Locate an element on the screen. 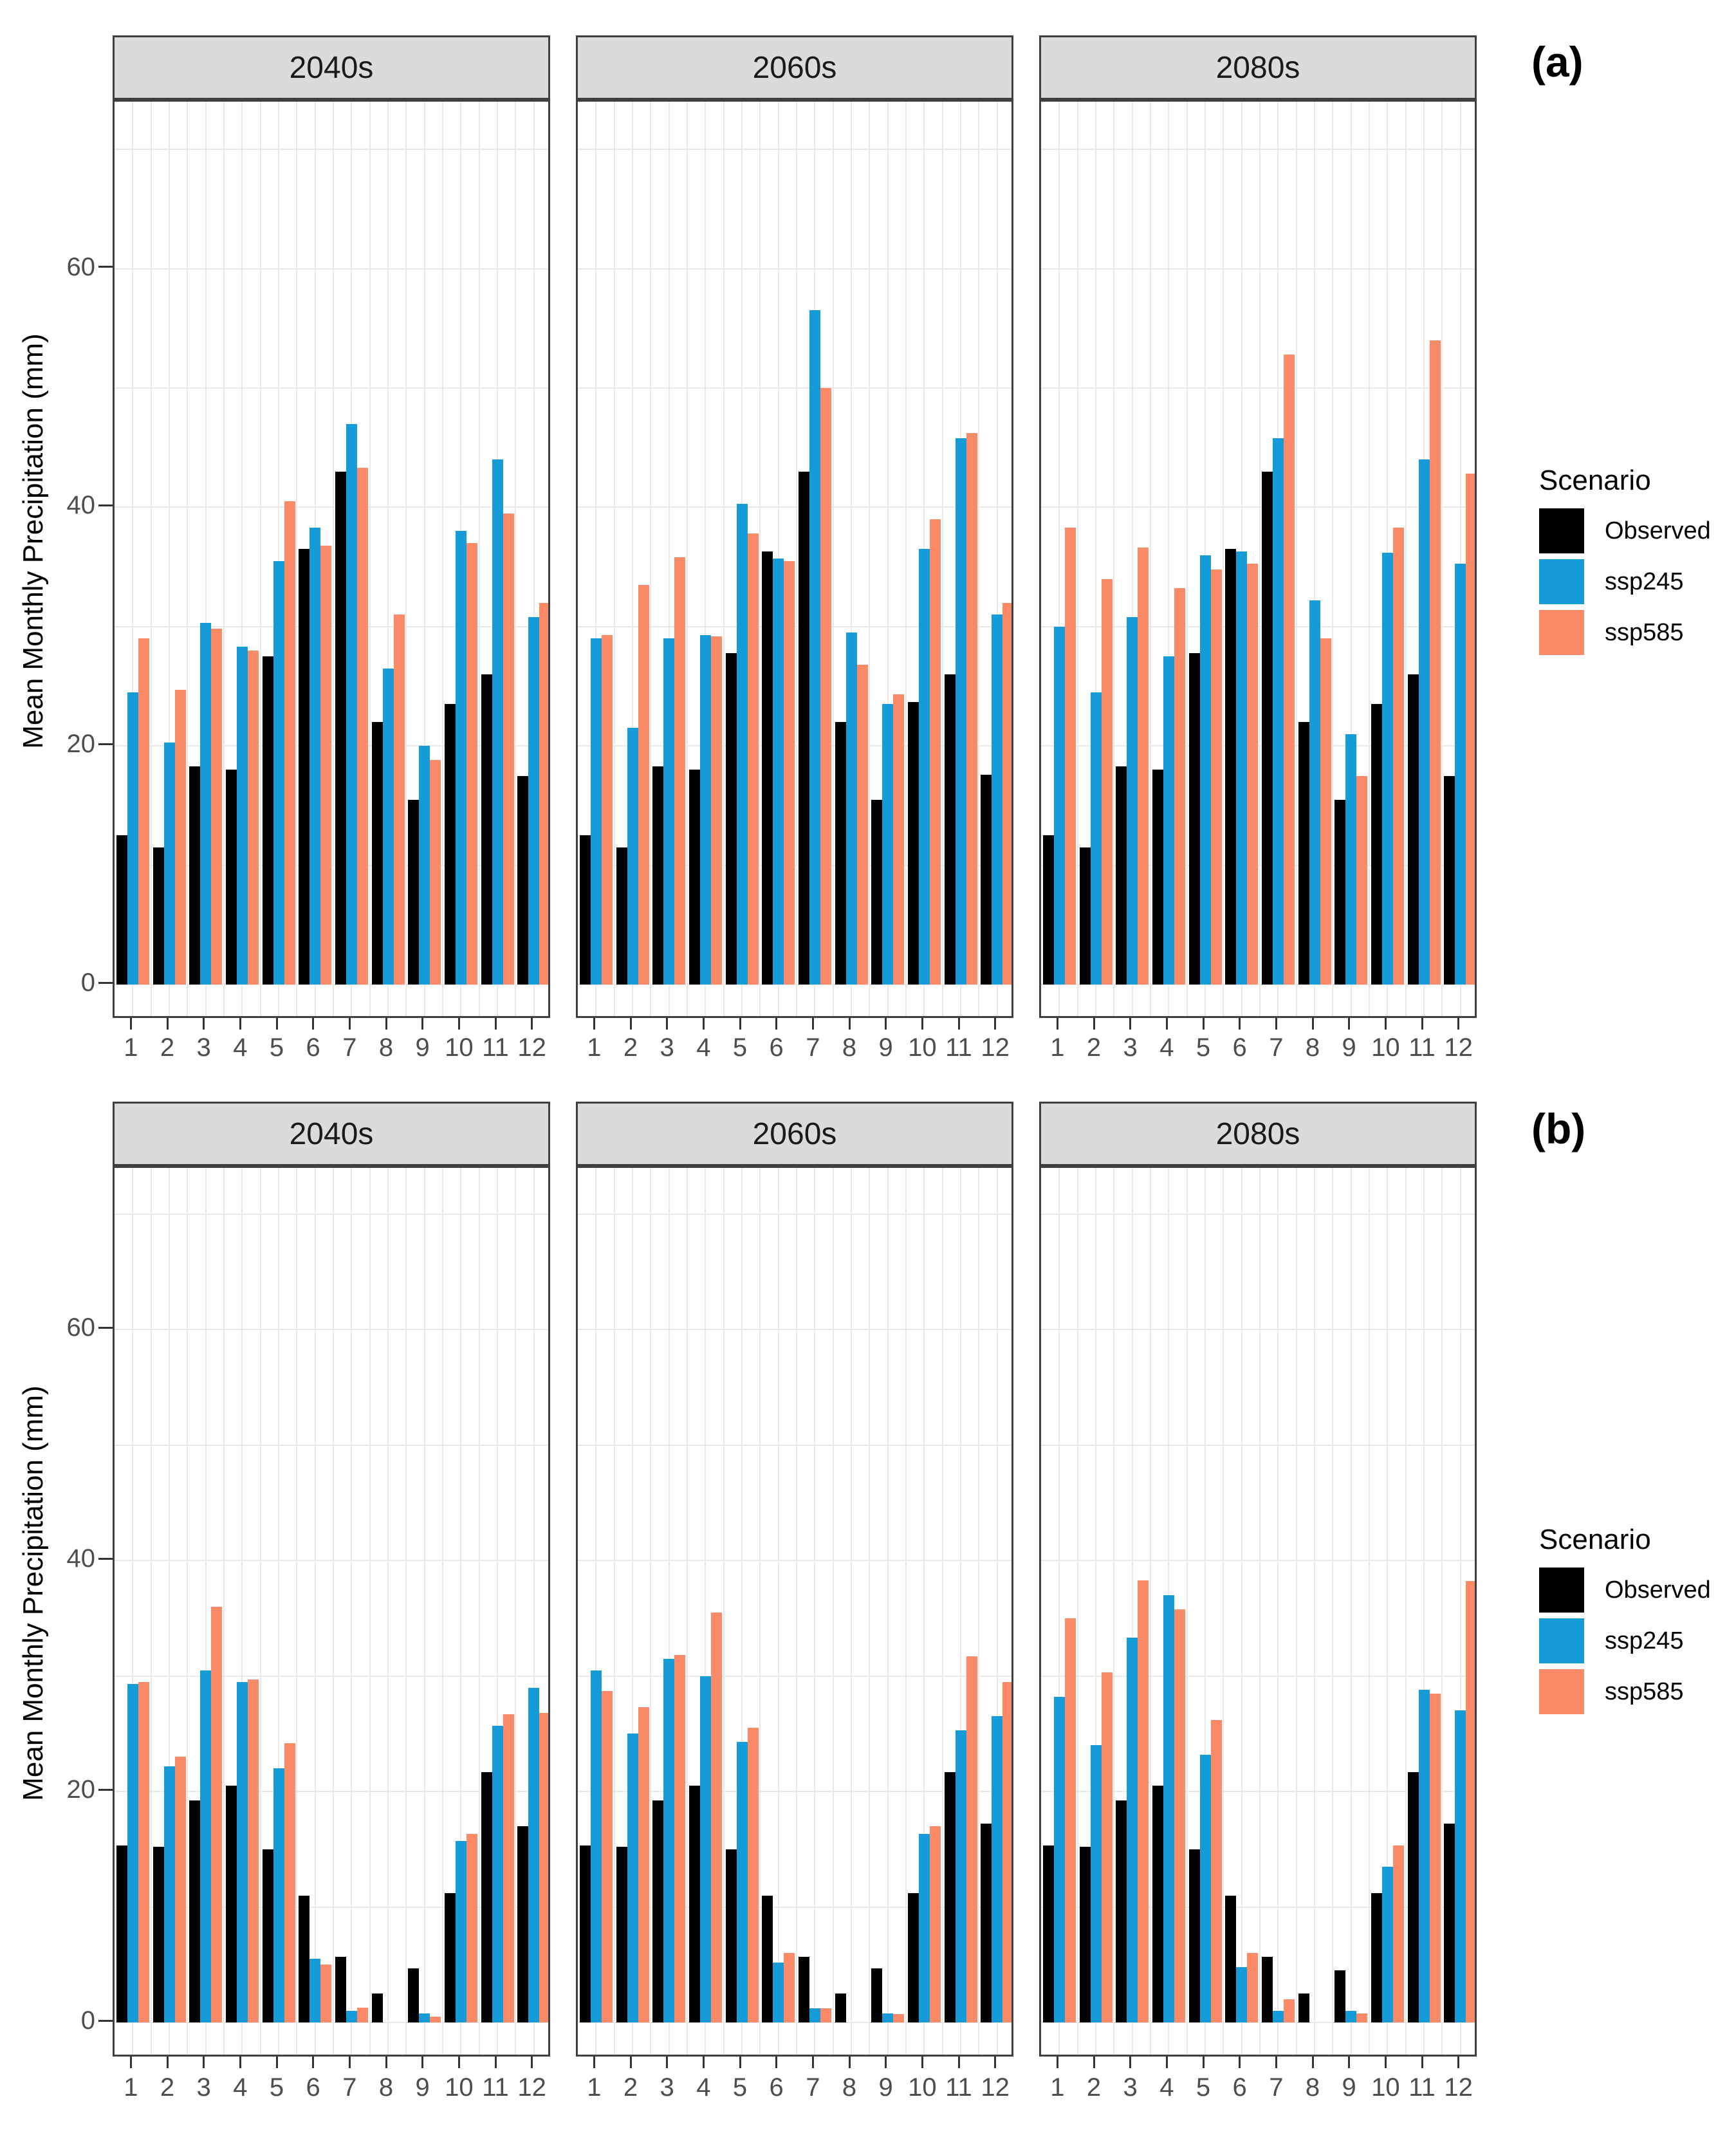 This screenshot has height=2146, width=1736. panel-corner-label-b: (b) is located at coordinates (1558, 1128).